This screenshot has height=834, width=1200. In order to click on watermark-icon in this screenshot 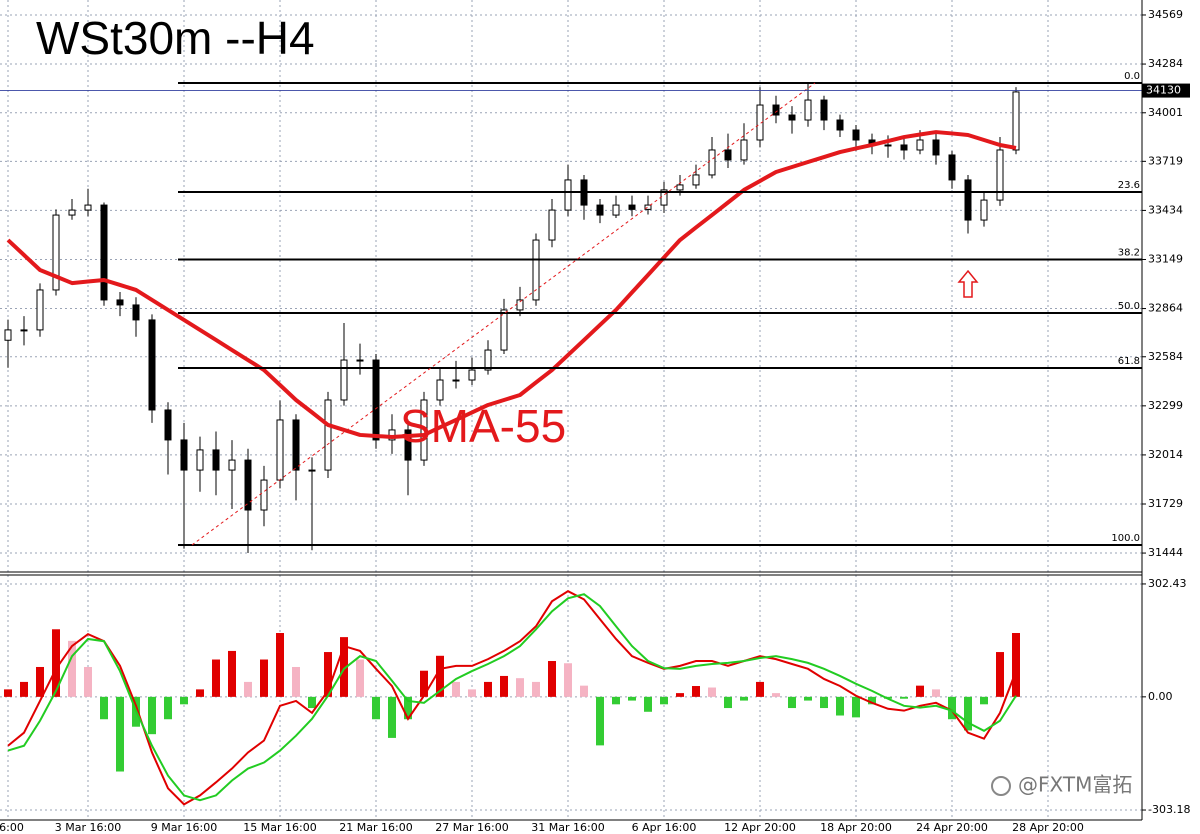, I will do `click(1001, 786)`.